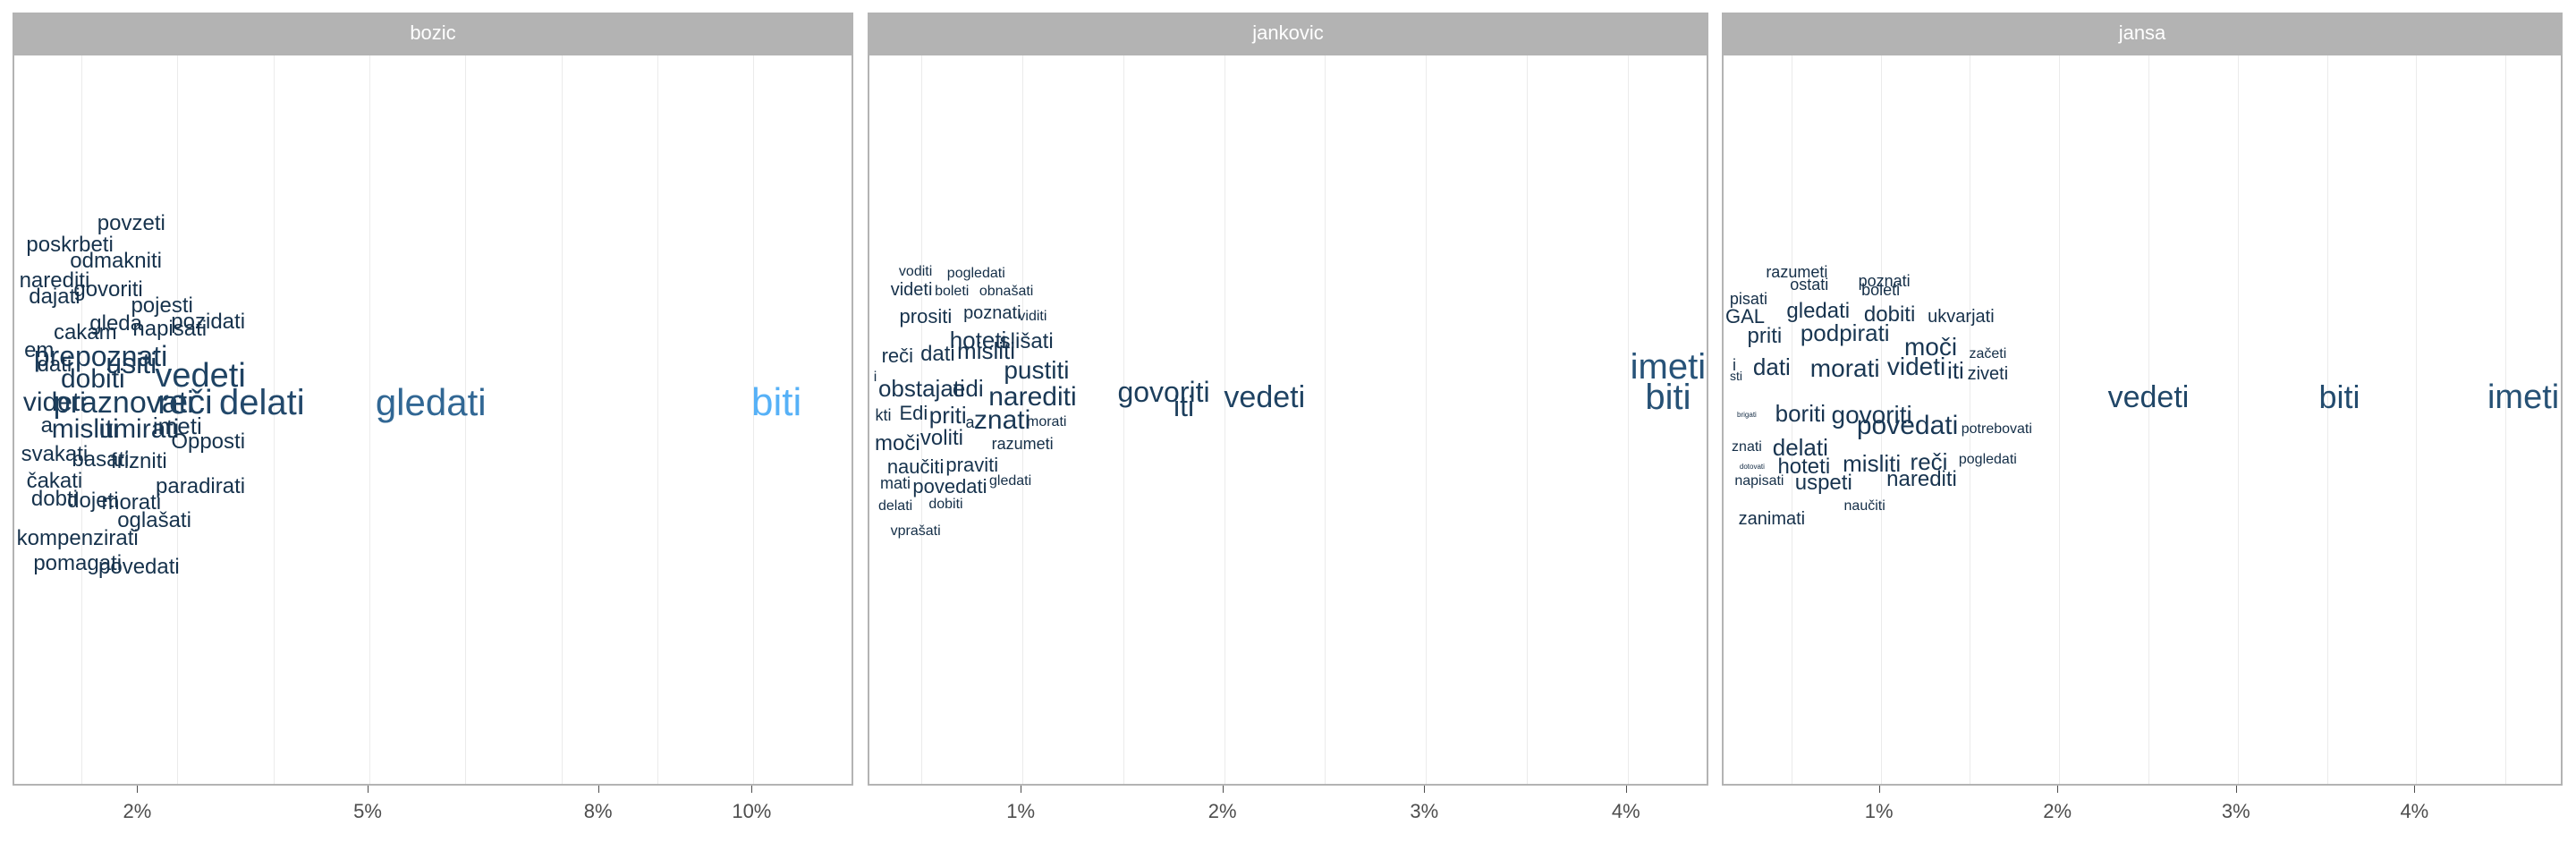  What do you see at coordinates (915, 531) in the screenshot?
I see `word-label: vprašati` at bounding box center [915, 531].